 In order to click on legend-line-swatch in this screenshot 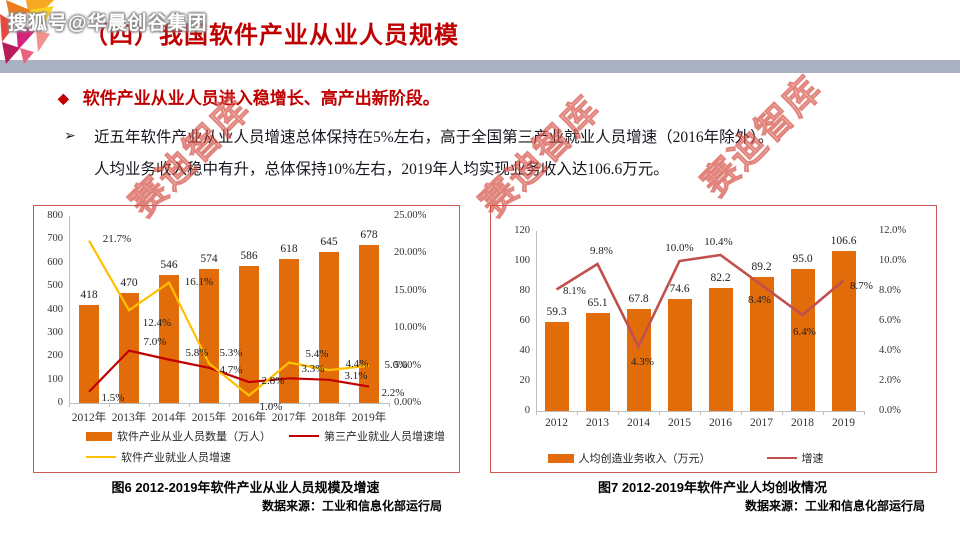, I will do `click(304, 436)`.